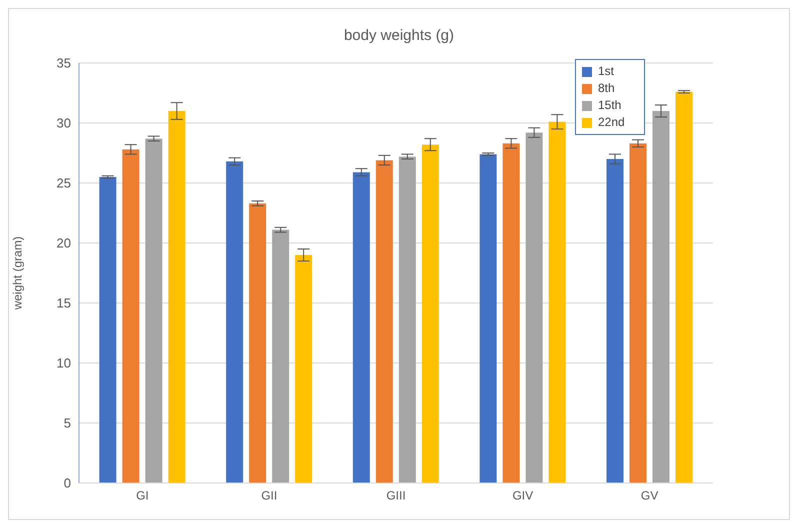 This screenshot has height=527, width=794. Describe the element at coordinates (17, 273) in the screenshot. I see `y-axis-title: weight (gram)` at that location.